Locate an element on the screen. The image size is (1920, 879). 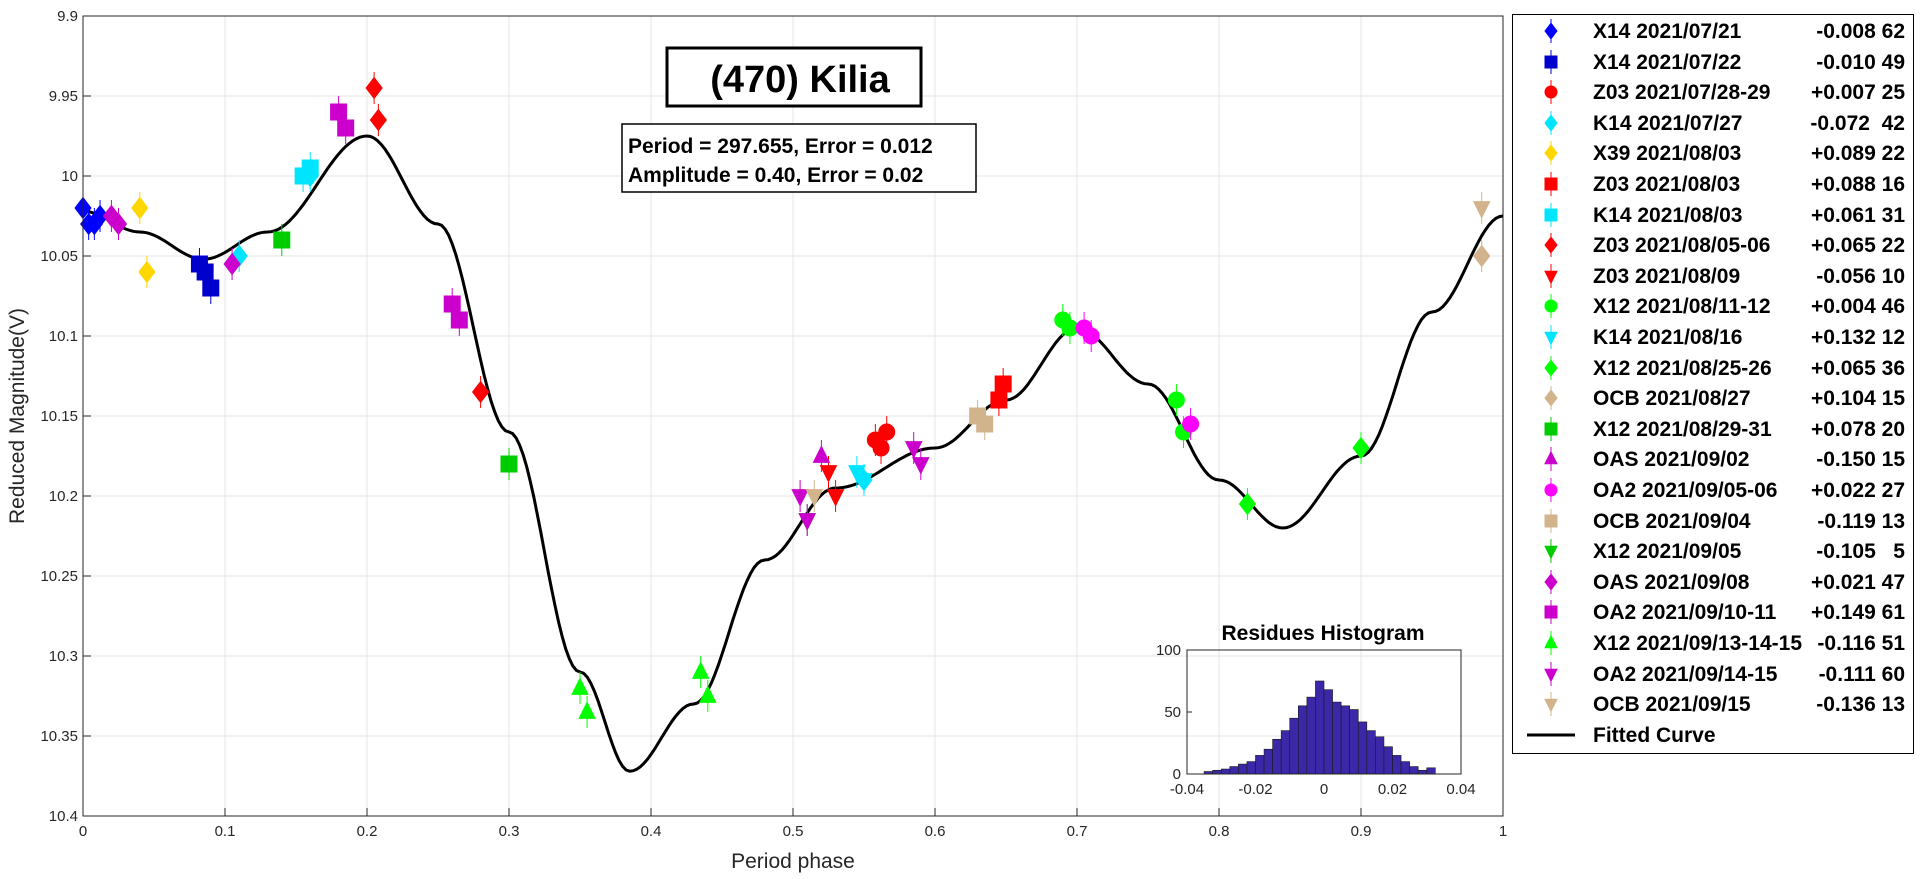
y-tick-label: 10.05 is located at coordinates (59, 256).